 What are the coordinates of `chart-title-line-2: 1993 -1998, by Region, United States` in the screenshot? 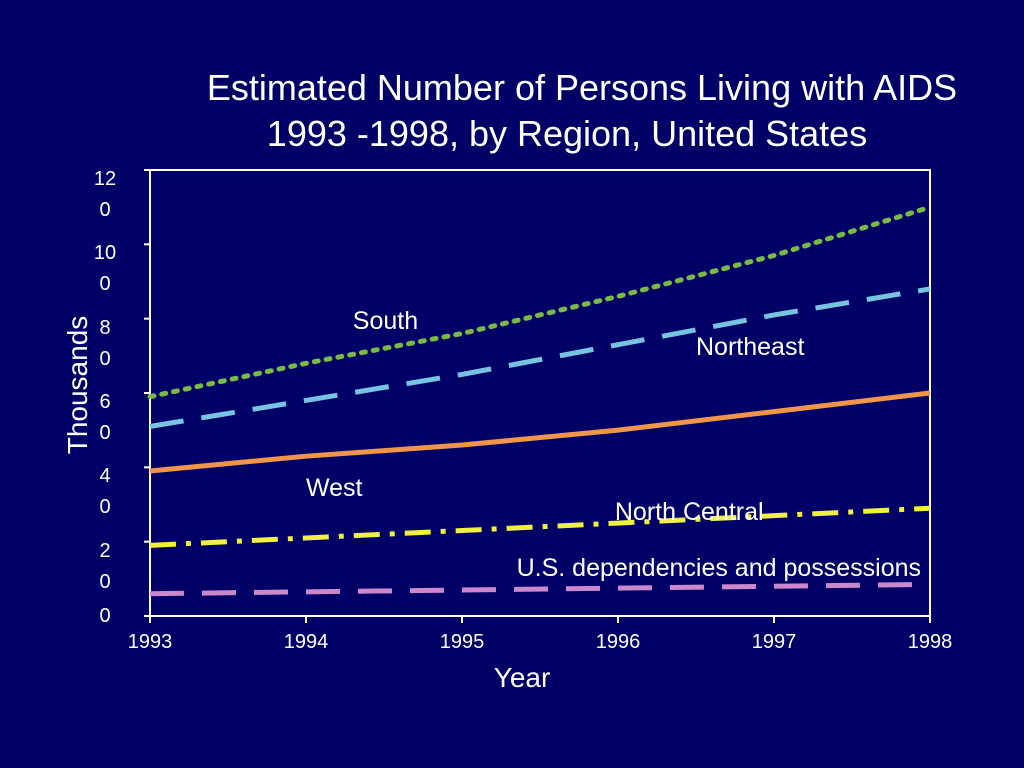 It's located at (567, 133).